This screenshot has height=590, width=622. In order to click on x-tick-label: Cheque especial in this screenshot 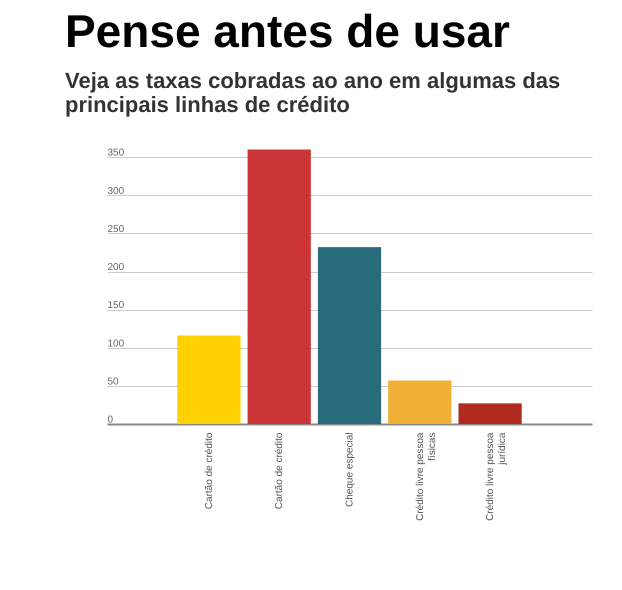, I will do `click(350, 469)`.